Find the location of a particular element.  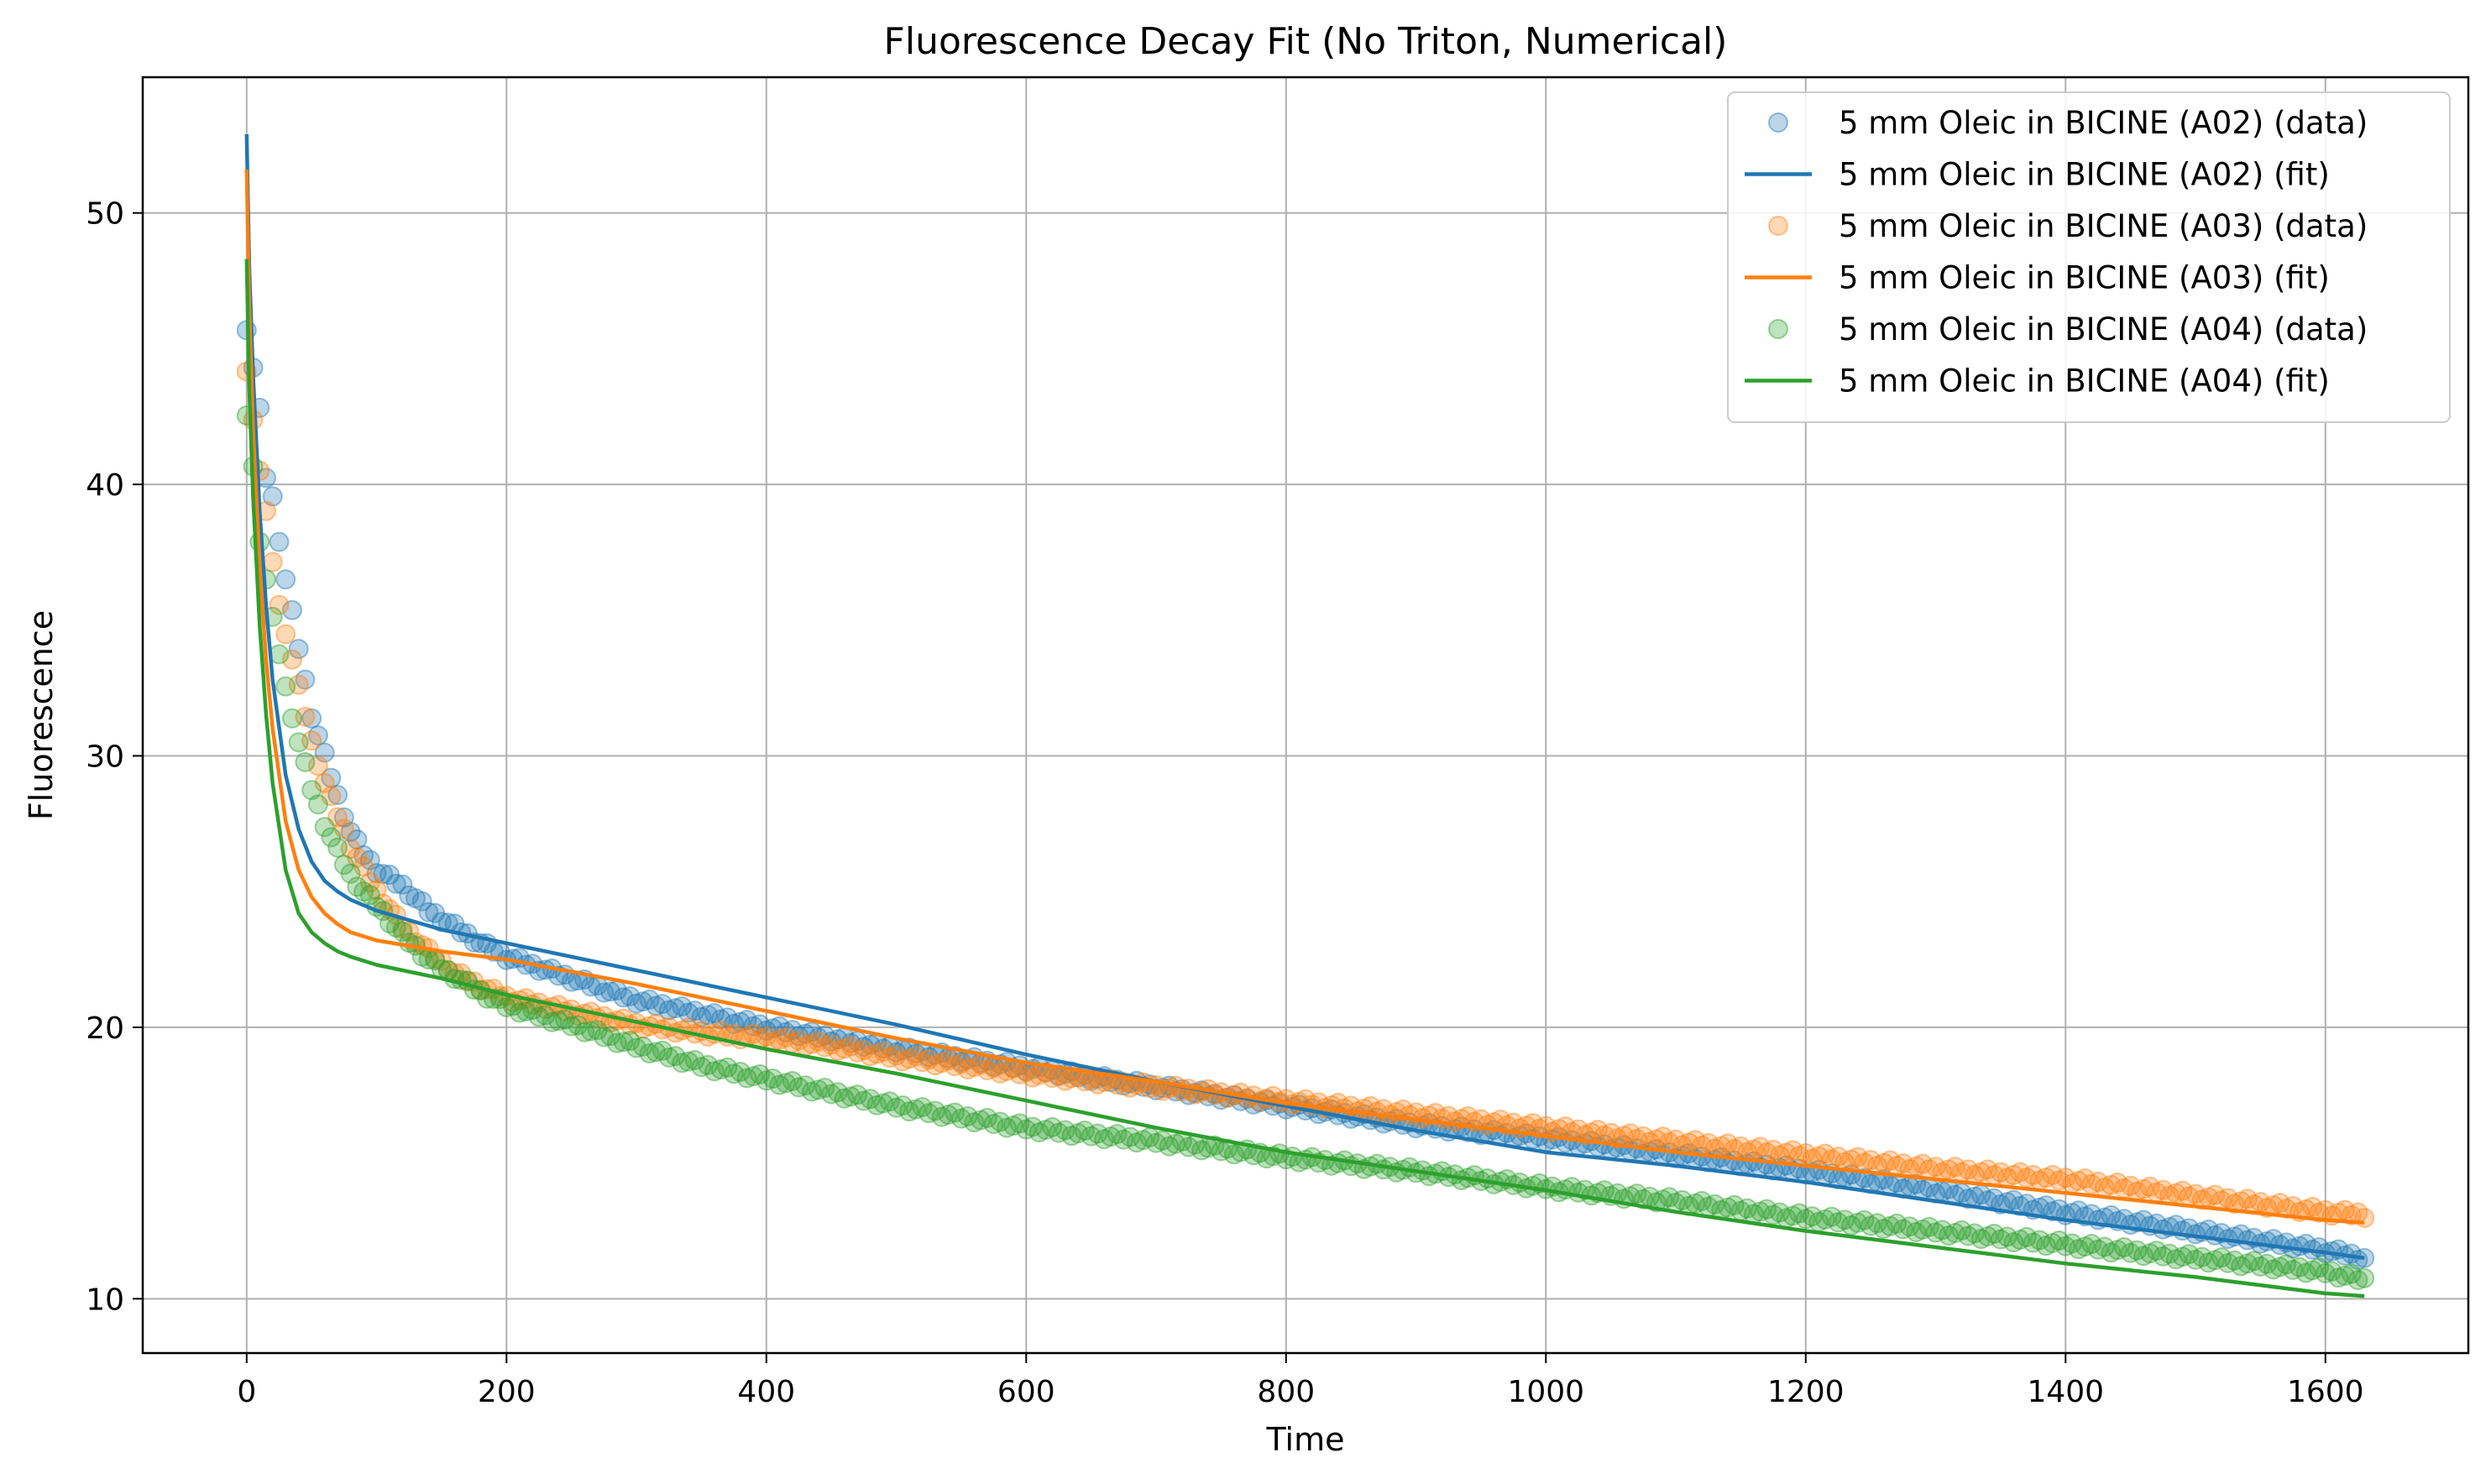

y-tick-label: 40 is located at coordinates (105, 485).